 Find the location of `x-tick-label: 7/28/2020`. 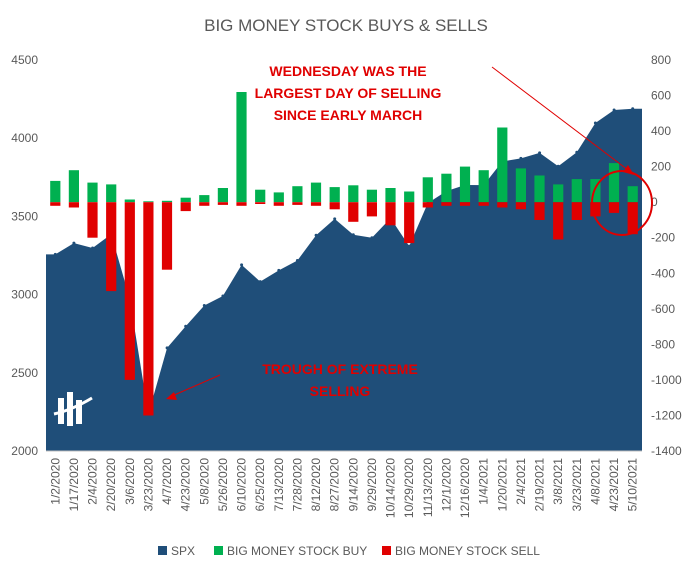

x-tick-label: 7/28/2020 is located at coordinates (297, 485).